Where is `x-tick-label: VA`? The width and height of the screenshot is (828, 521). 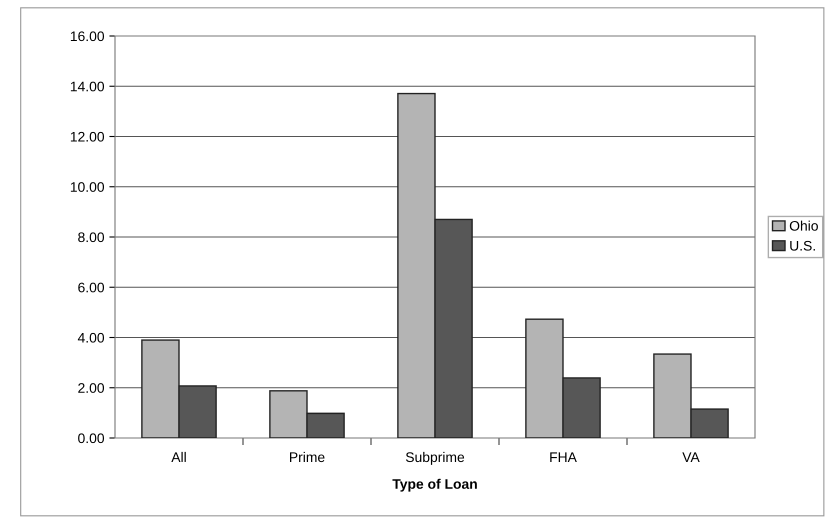 x-tick-label: VA is located at coordinates (691, 457).